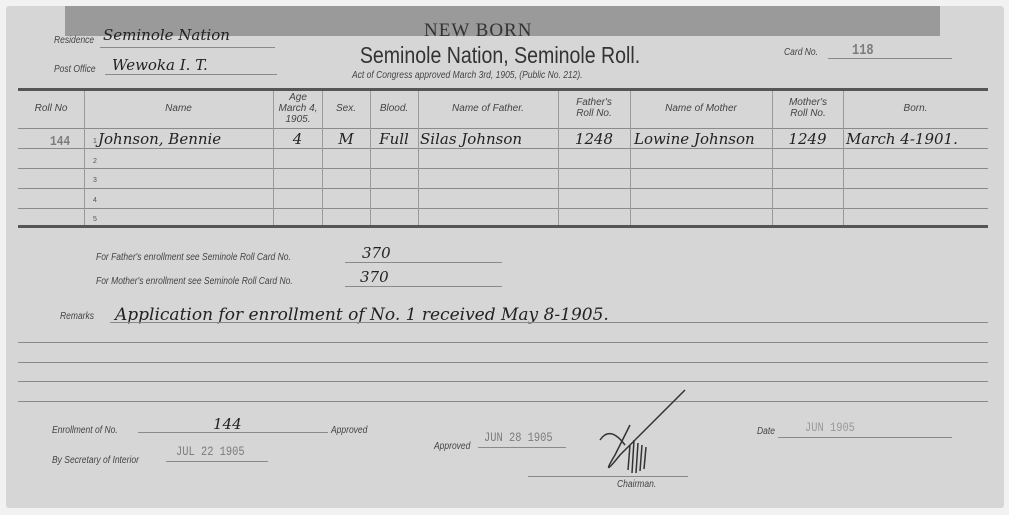  I want to click on enrollment-value: 144, so click(227, 424).